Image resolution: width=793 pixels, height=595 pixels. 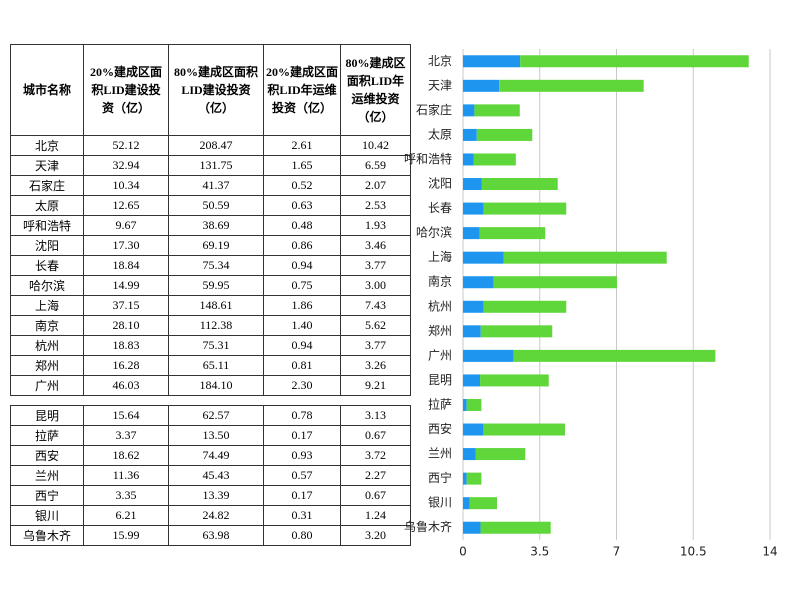 What do you see at coordinates (47, 535) in the screenshot?
I see `table-cell: 乌鲁木齐` at bounding box center [47, 535].